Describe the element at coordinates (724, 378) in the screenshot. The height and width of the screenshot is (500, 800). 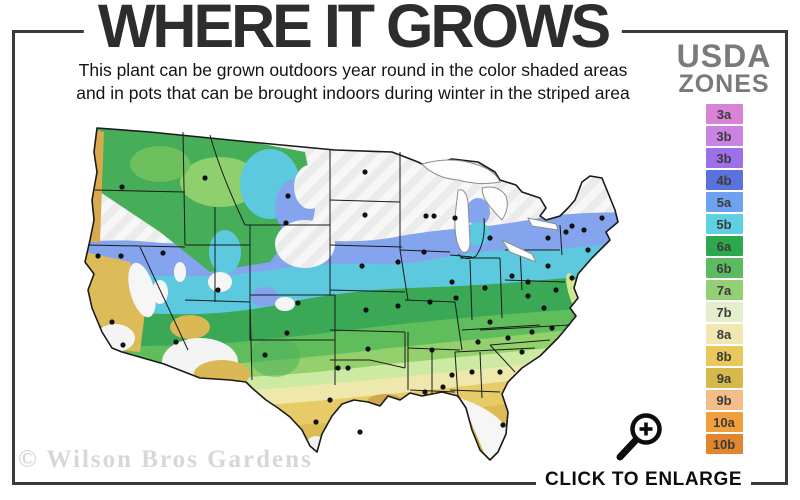
I see `zone-swatch-9a: 9a` at that location.